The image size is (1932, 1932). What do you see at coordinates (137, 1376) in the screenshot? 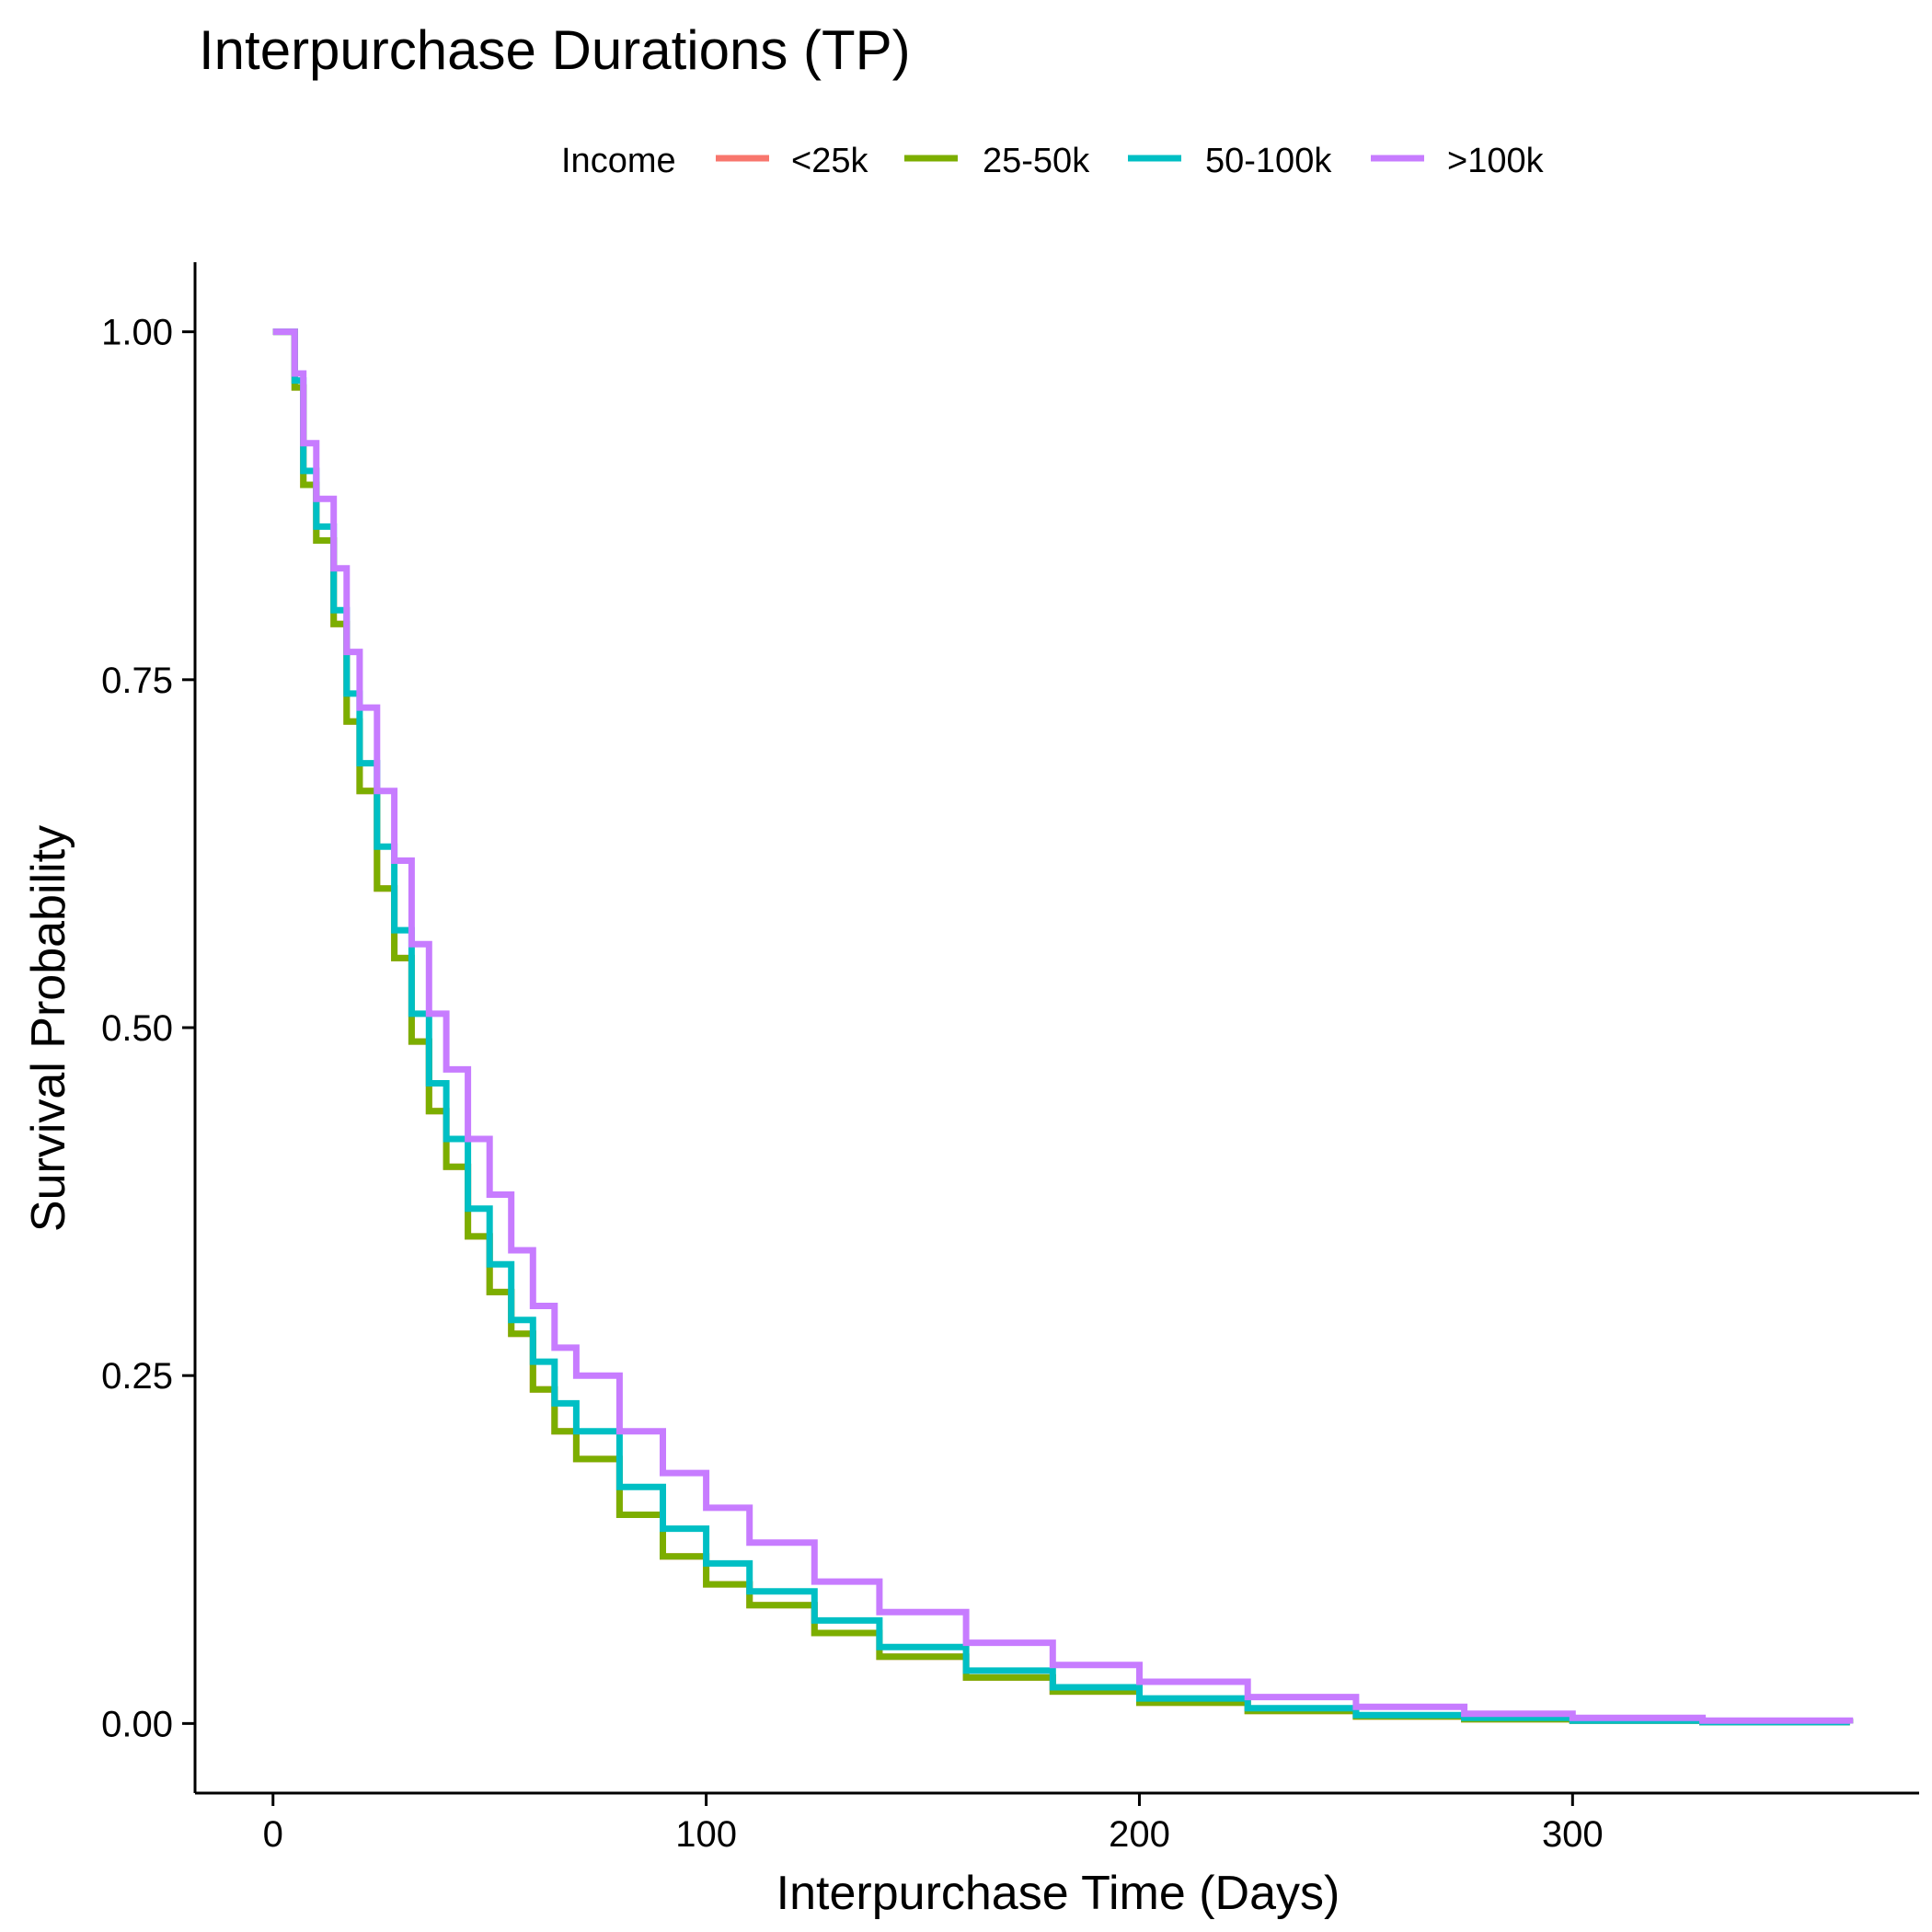
I see `y-tick-label-1: 0.25` at bounding box center [137, 1376].